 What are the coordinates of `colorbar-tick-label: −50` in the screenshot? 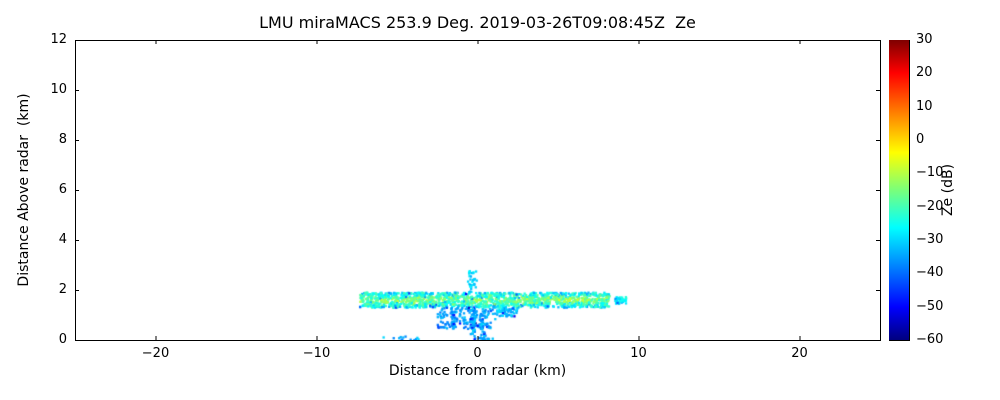 It's located at (930, 306).